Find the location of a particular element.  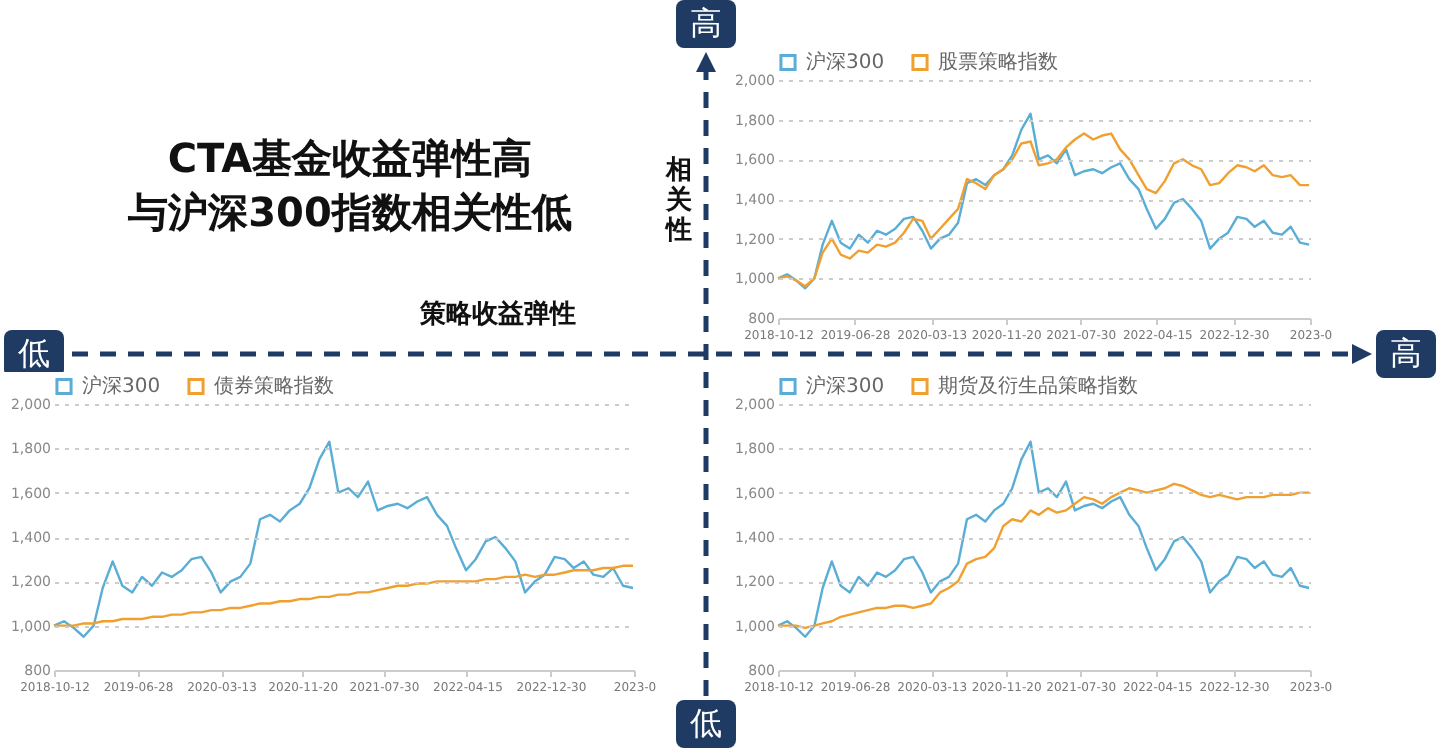

text: 相关性 is located at coordinates (680, 201).